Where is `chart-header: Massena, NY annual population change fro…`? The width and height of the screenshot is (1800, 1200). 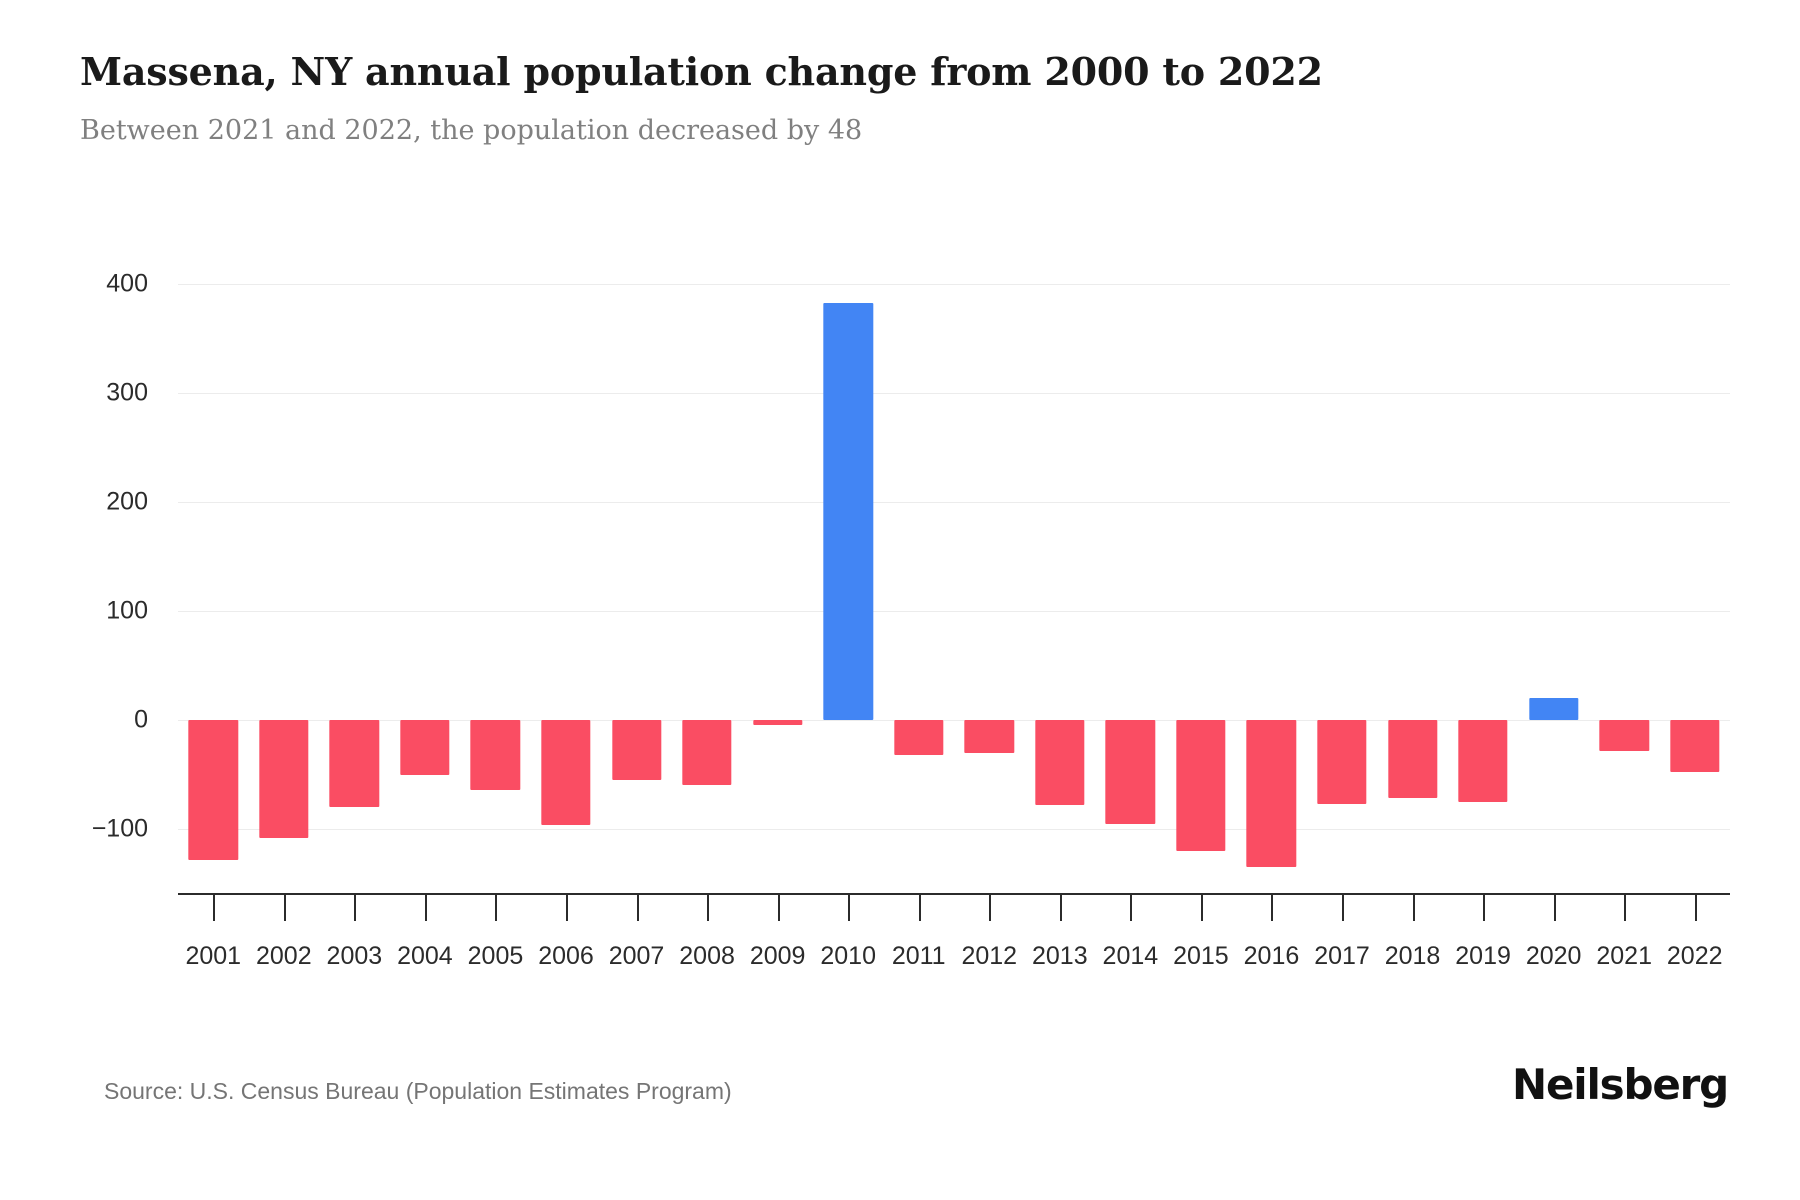
chart-header: Massena, NY annual population change fro… is located at coordinates (880, 97).